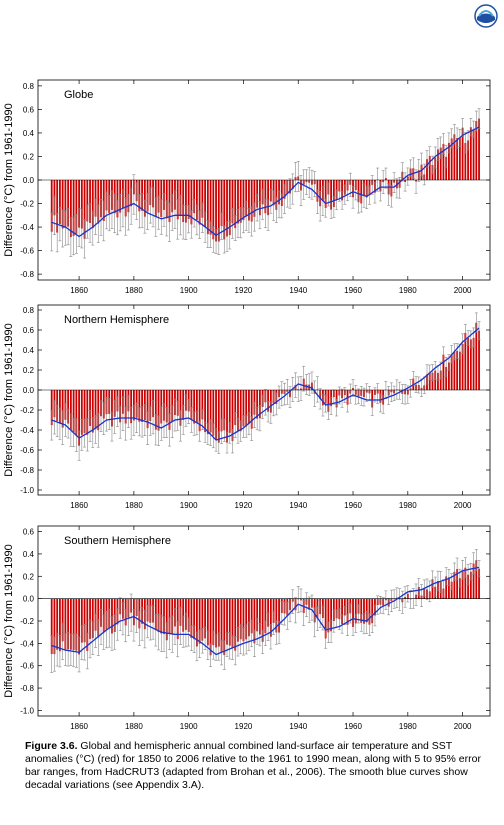 Image resolution: width=504 pixels, height=825 pixels. Describe the element at coordinates (27, 643) in the screenshot. I see `y-tick-label: -0.4` at that location.